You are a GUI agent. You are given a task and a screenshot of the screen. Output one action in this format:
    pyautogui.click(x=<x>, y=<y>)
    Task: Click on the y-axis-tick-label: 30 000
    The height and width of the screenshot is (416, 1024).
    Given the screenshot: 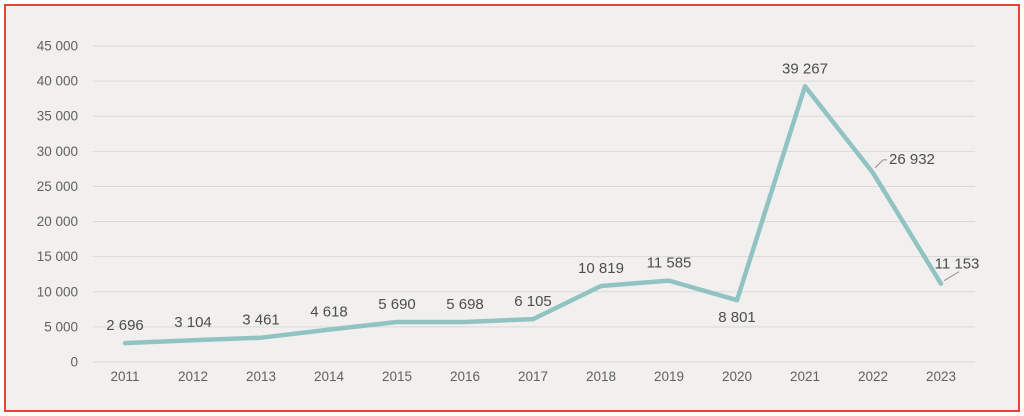 What is the action you would take?
    pyautogui.click(x=57, y=151)
    